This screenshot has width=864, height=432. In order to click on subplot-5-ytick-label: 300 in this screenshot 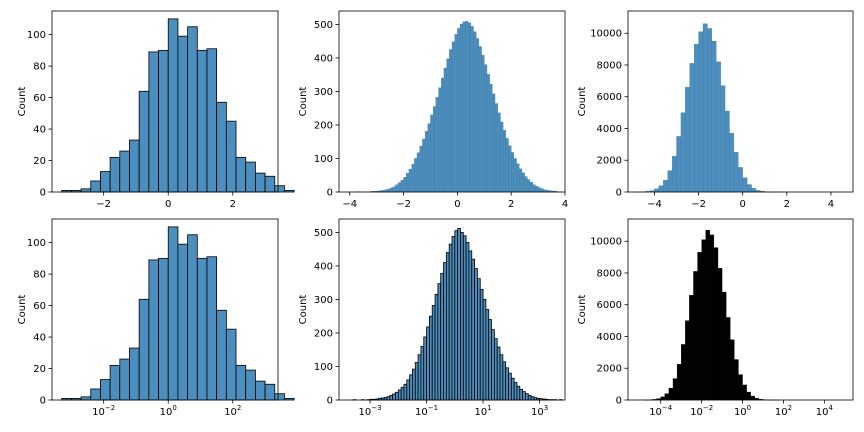, I will do `click(323, 300)`.